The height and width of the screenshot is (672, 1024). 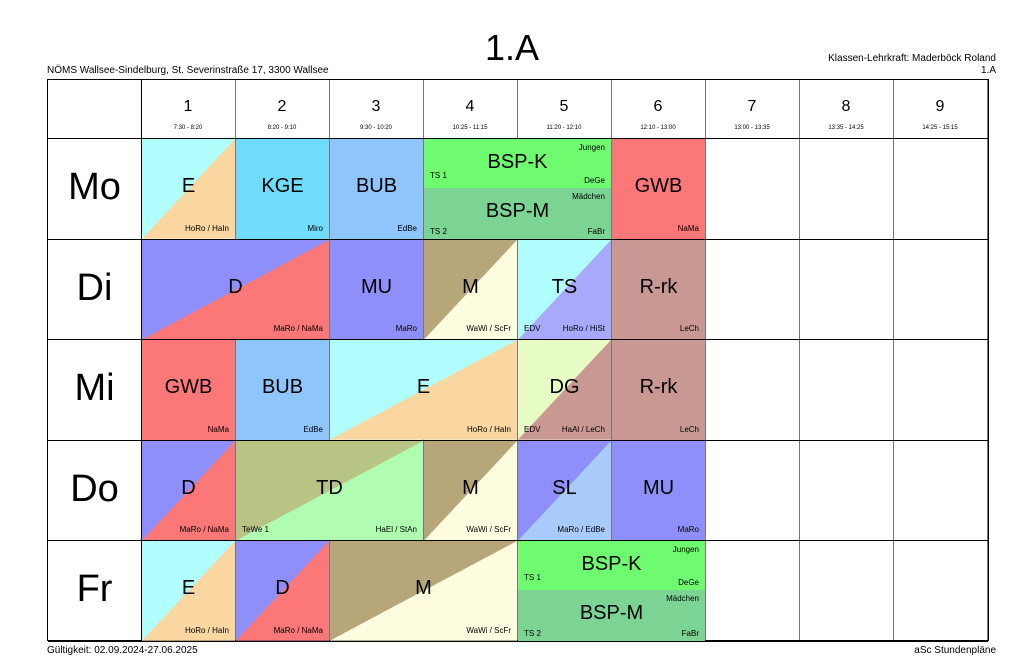 I want to click on validity-period: Gültigkeit: 02.09.2024-27.06.2025, so click(x=122, y=650).